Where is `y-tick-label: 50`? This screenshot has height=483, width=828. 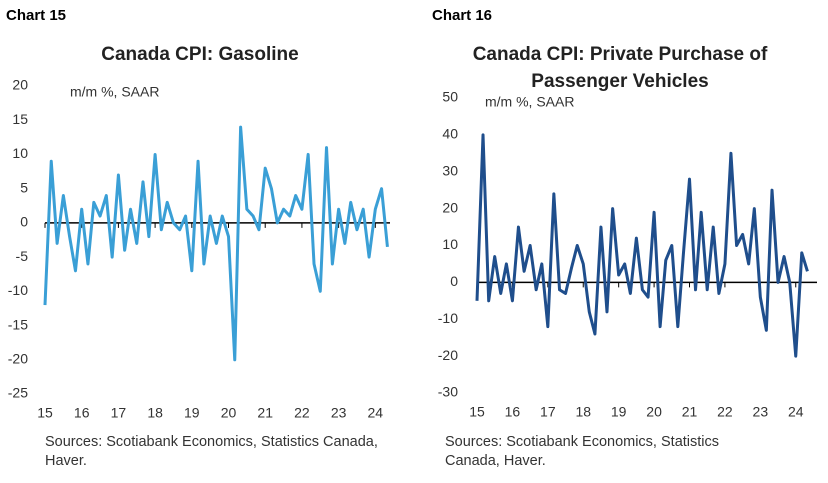 y-tick-label: 50 is located at coordinates (450, 97).